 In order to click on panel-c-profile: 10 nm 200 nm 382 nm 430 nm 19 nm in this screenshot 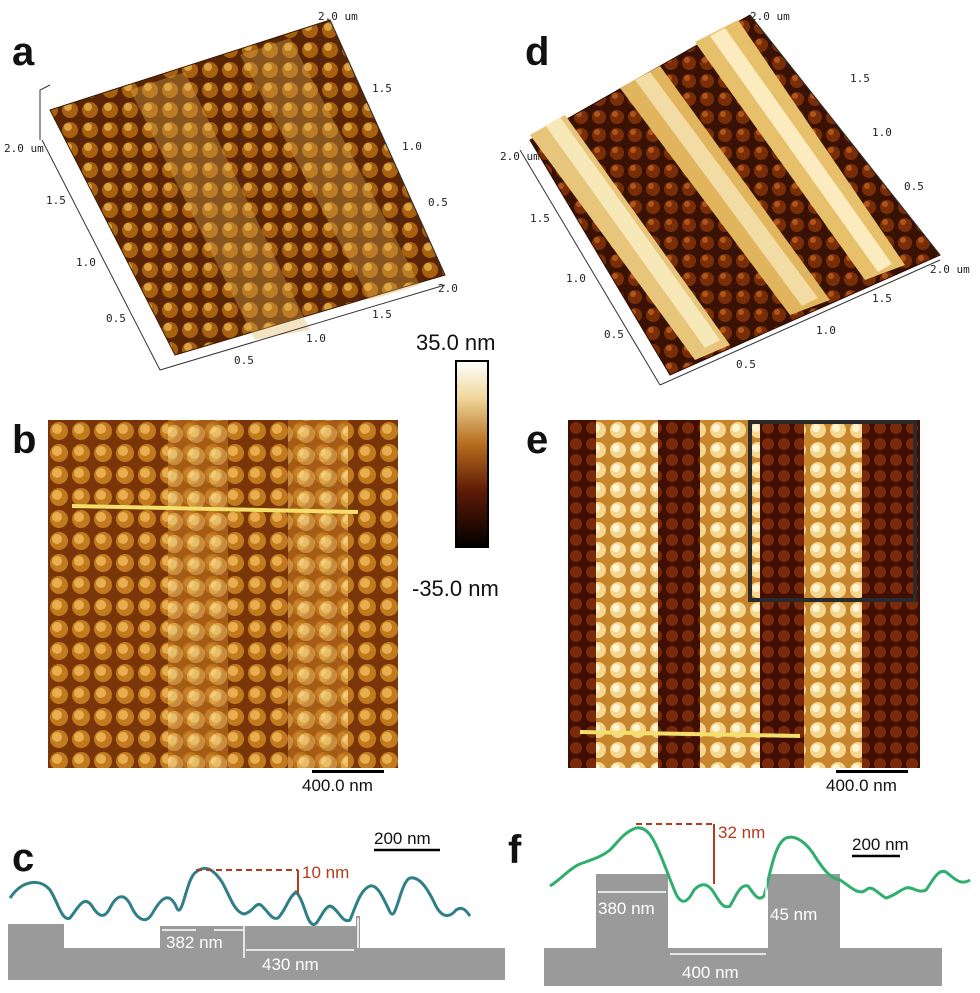, I will do `click(256, 904)`.